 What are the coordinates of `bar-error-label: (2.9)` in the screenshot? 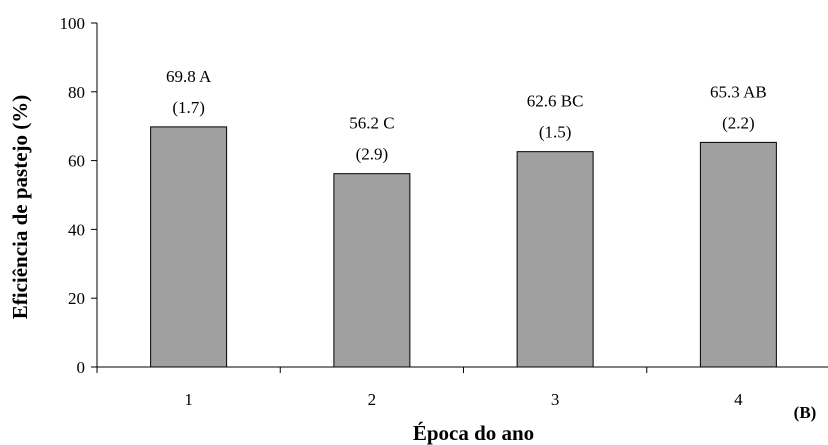 It's located at (372, 154).